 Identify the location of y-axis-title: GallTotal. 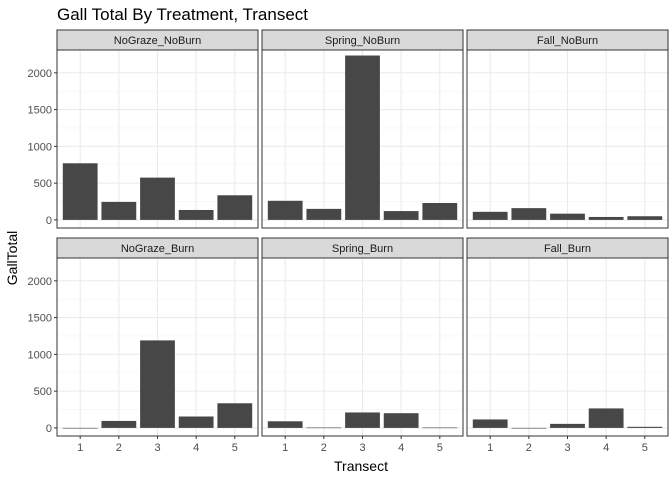
(12, 258).